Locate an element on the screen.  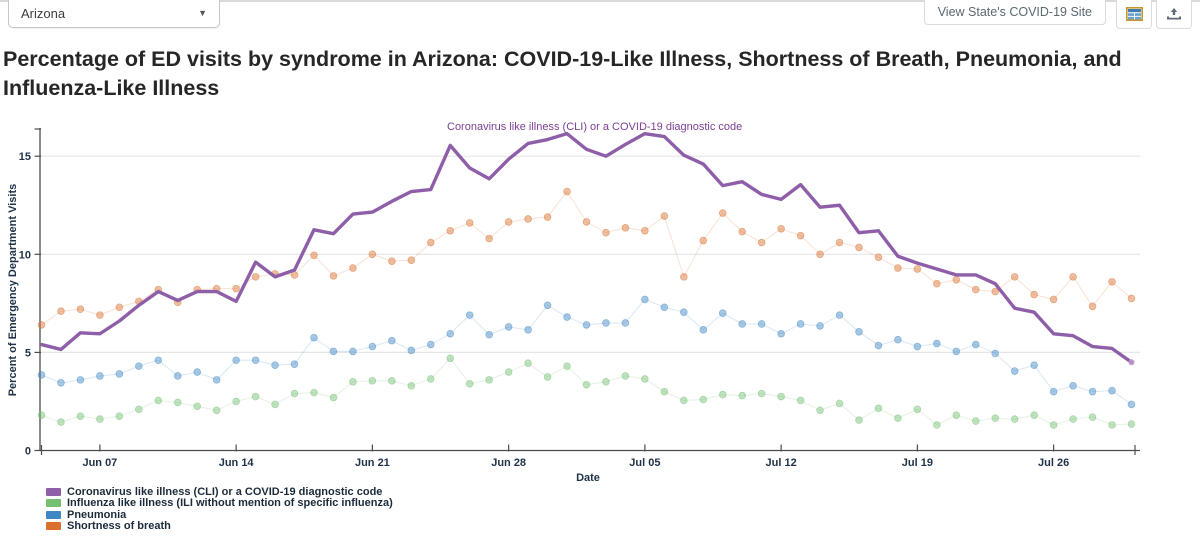
x-tick-label: Jul 12 is located at coordinates (781, 463).